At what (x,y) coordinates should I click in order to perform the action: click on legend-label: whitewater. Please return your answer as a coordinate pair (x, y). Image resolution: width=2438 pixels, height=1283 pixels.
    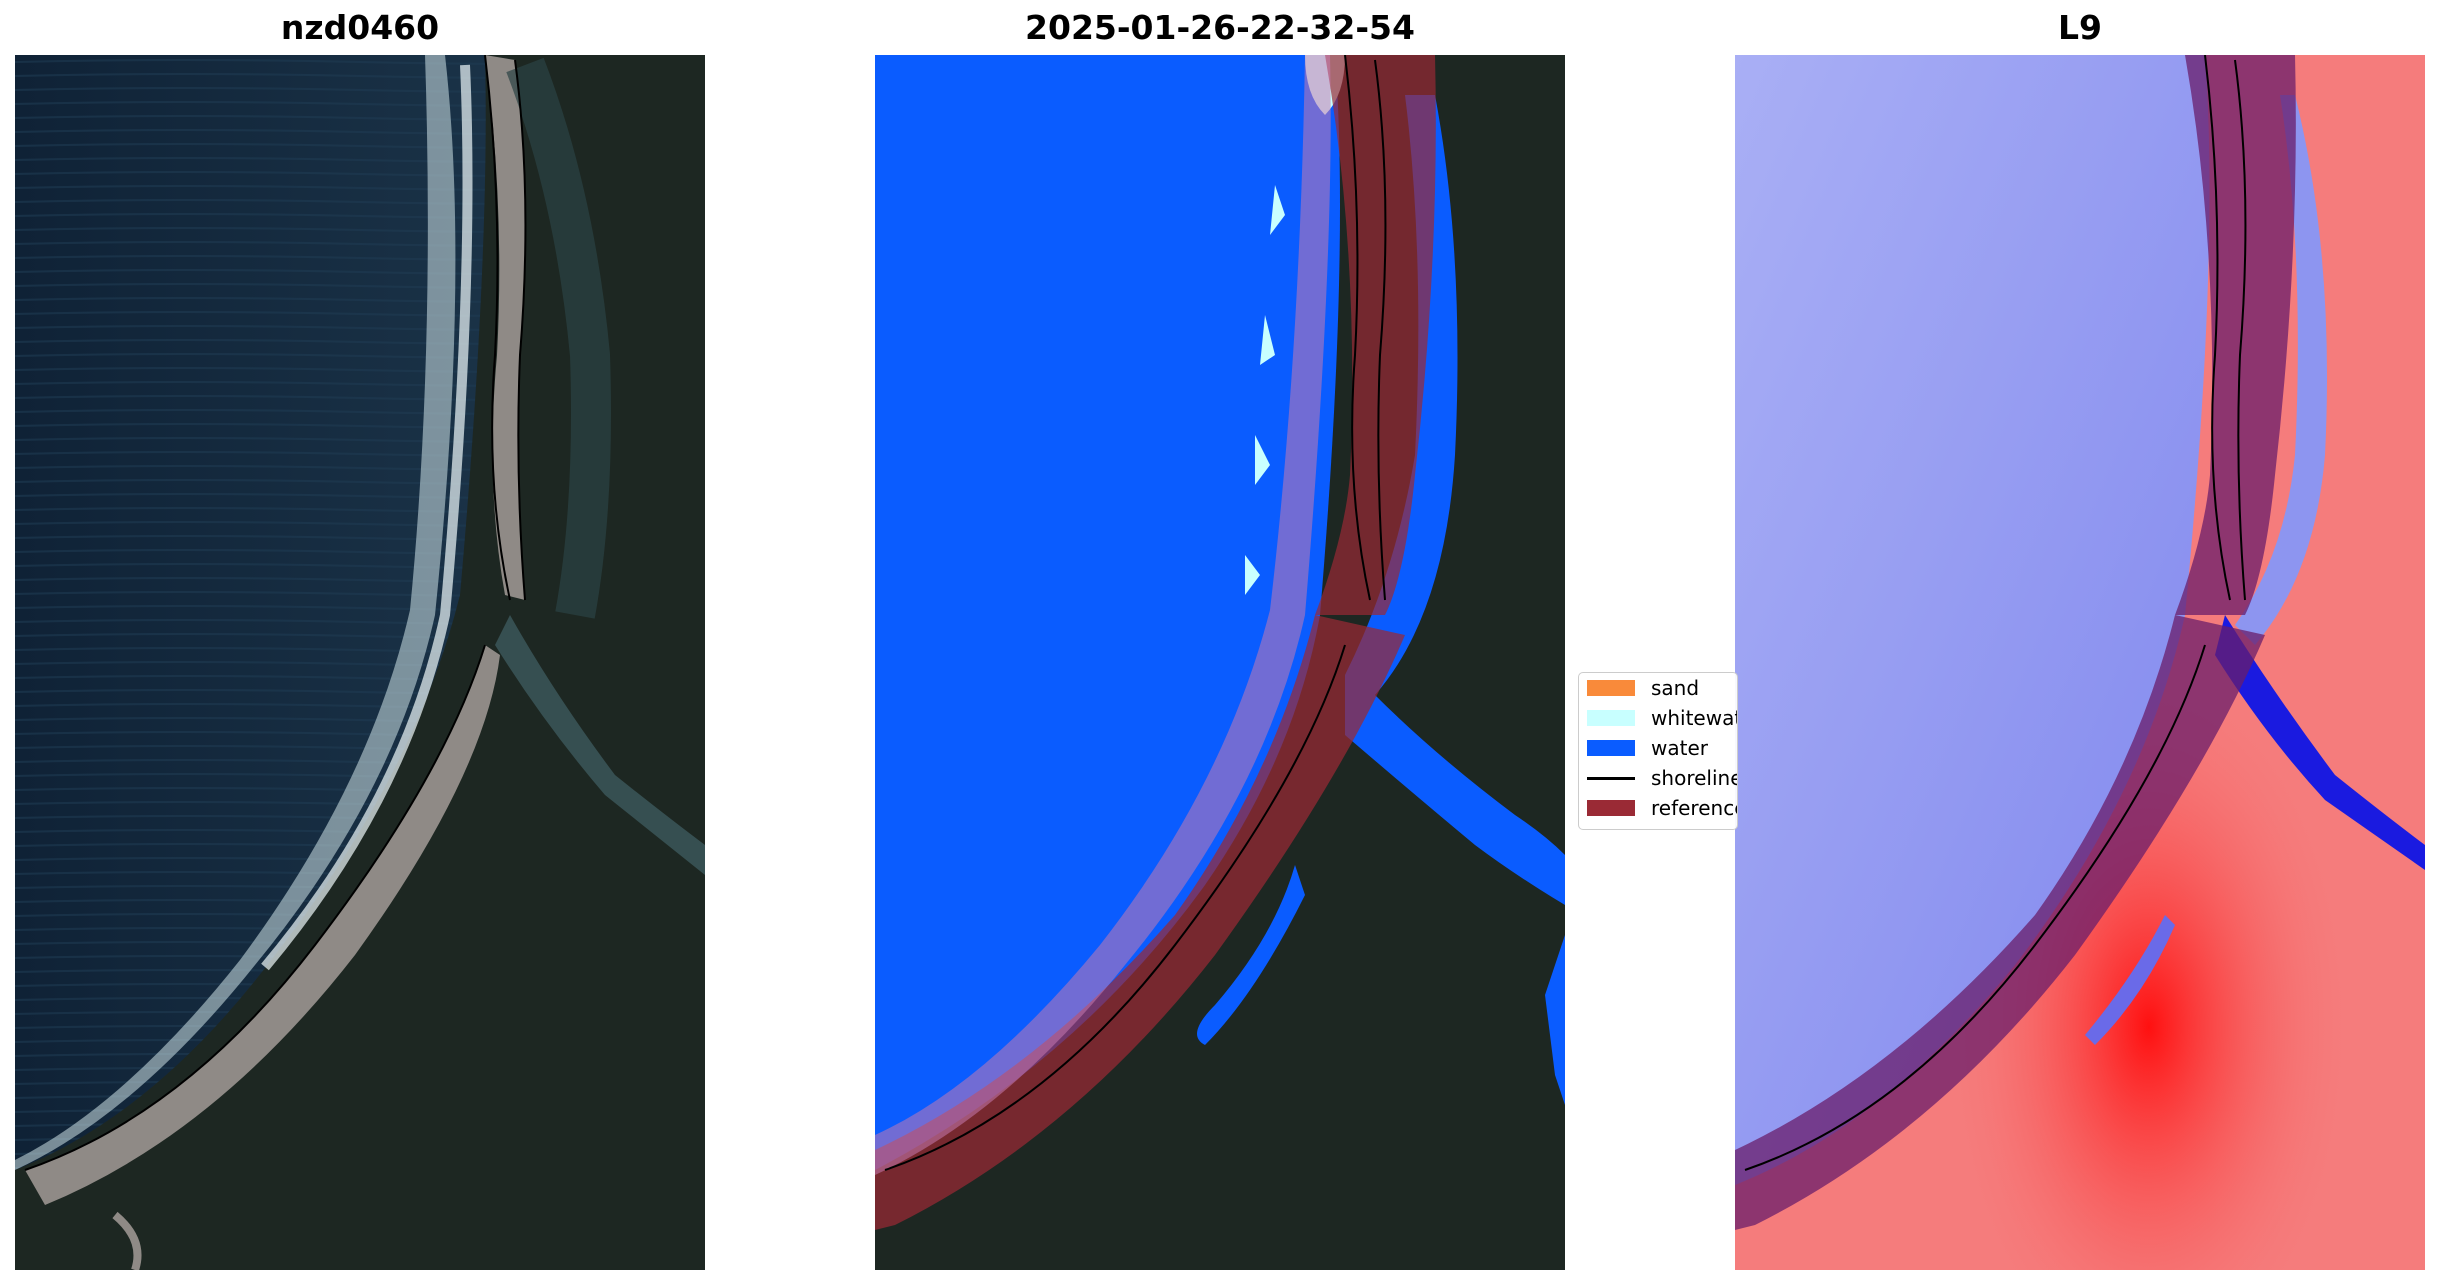
    Looking at the image, I should click on (1694, 718).